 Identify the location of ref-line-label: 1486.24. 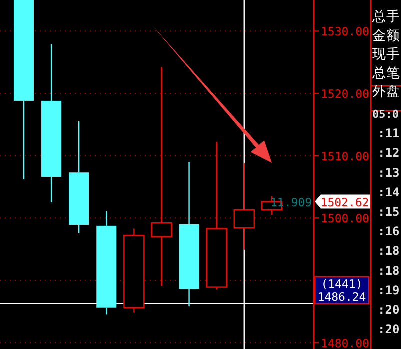
(342, 297).